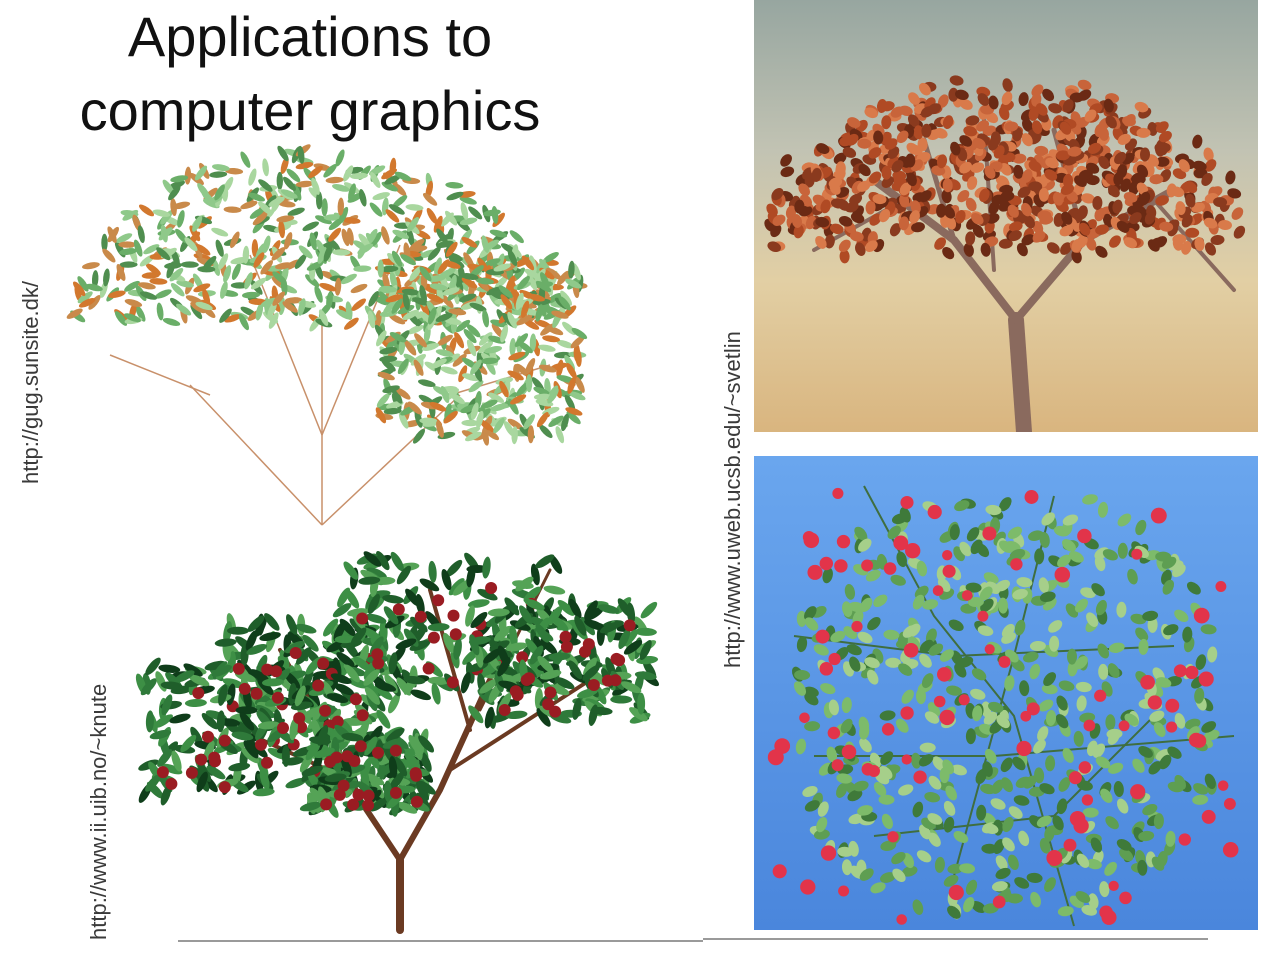  Describe the element at coordinates (30, 382) in the screenshot. I see `source-label-top-left: http://gug.sunsite.dk/` at that location.